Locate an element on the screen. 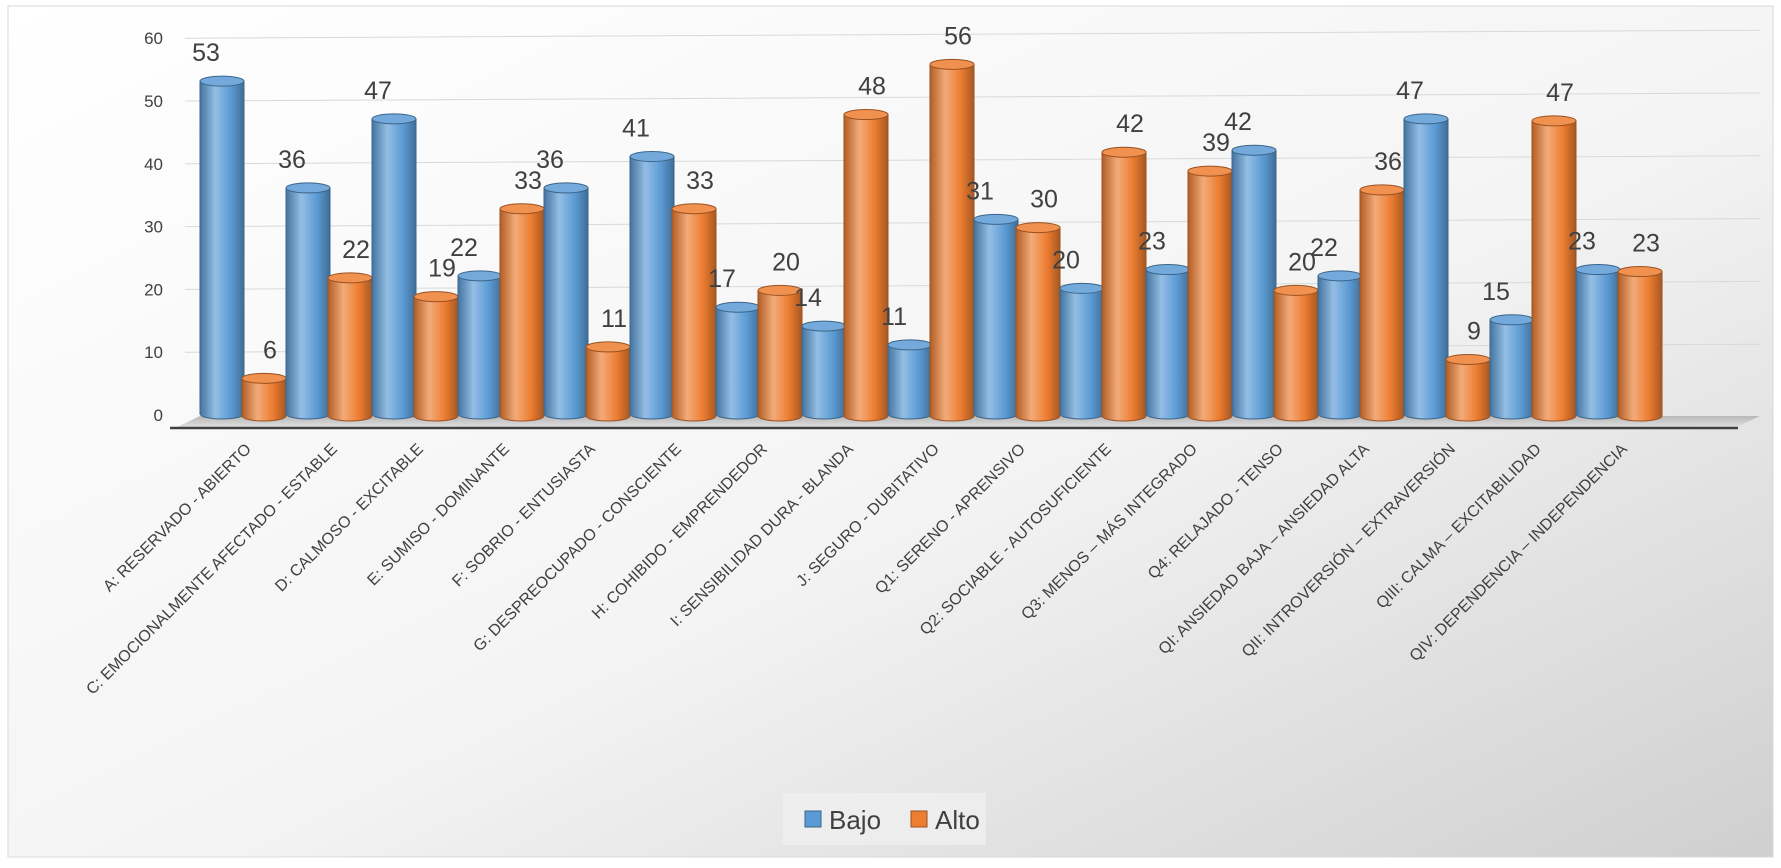 The width and height of the screenshot is (1781, 868). gridline is located at coordinates (972, 34).